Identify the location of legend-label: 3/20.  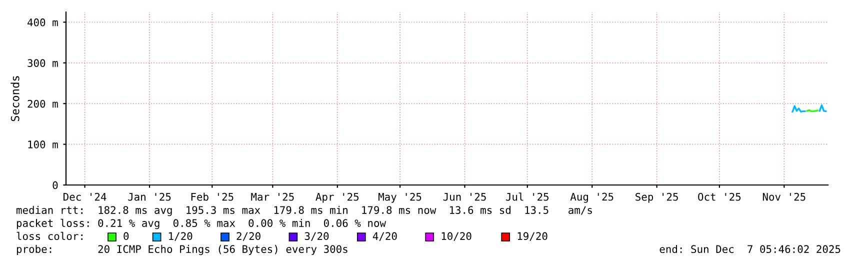
(316, 236).